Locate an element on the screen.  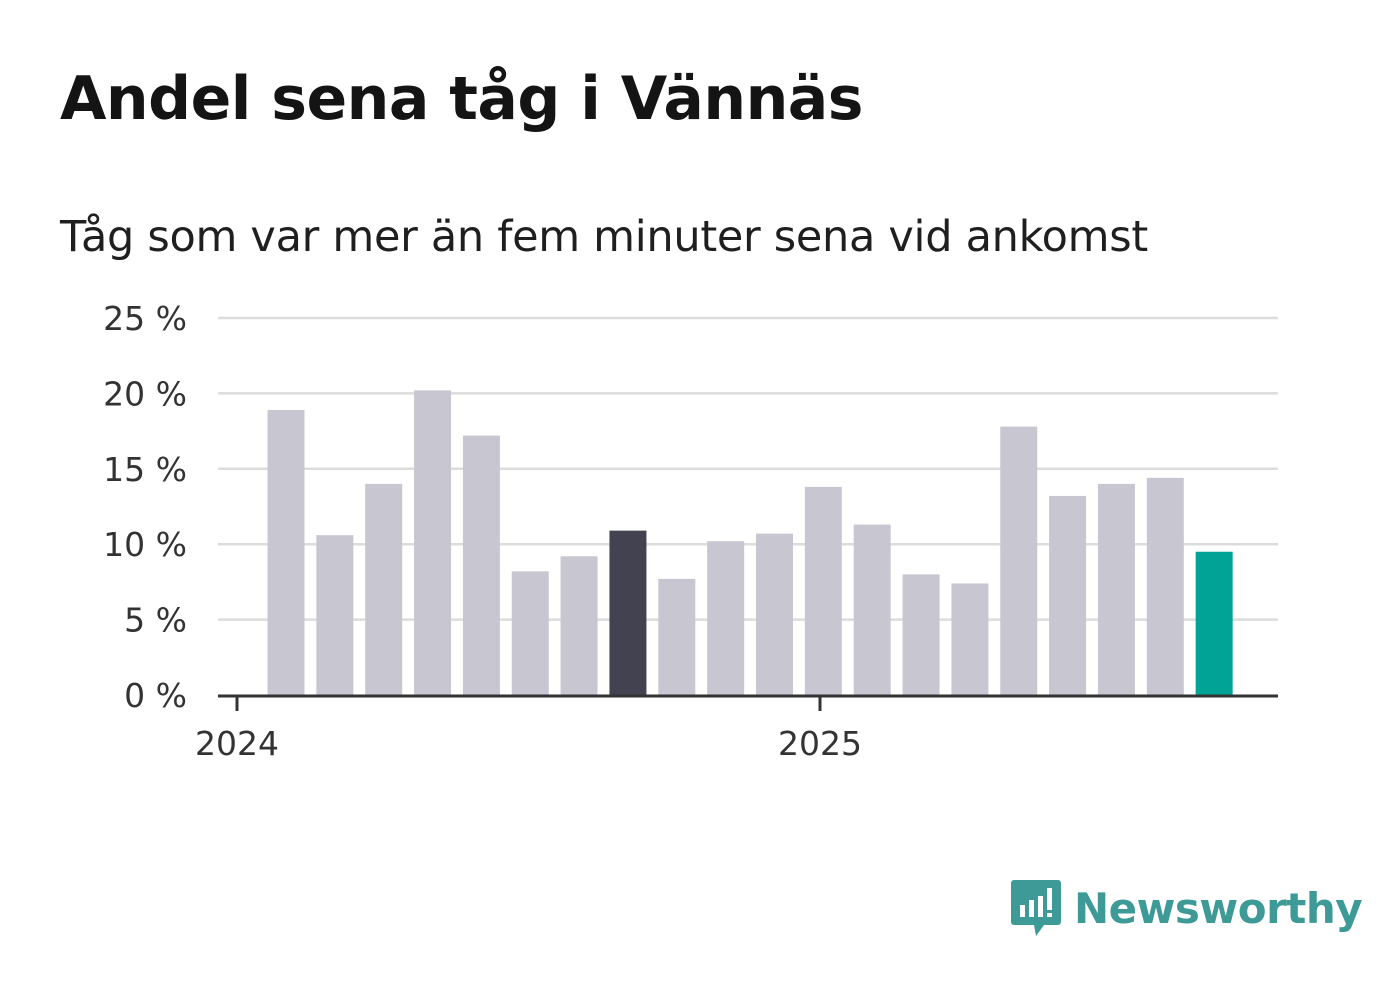
x-tick-label: 2024 is located at coordinates (237, 743).